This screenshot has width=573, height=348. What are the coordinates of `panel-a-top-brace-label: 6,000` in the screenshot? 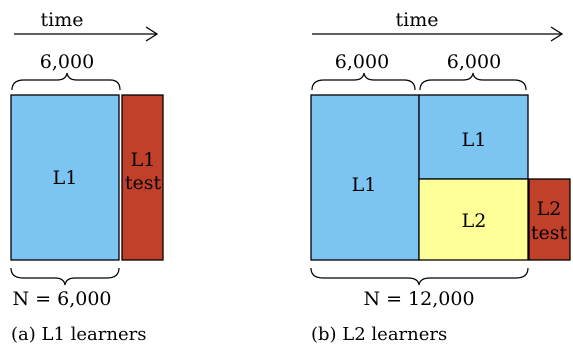 It's located at (67, 62).